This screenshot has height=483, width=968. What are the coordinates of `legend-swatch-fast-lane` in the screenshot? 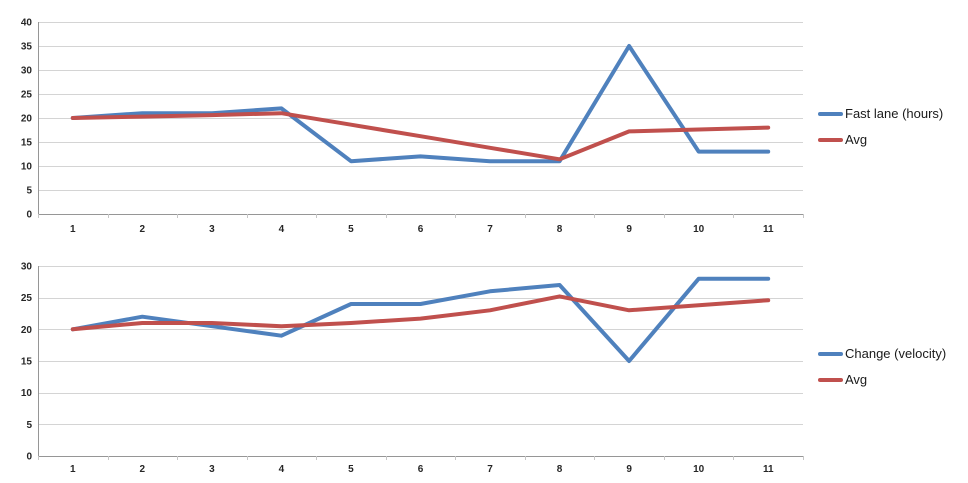 It's located at (830, 113).